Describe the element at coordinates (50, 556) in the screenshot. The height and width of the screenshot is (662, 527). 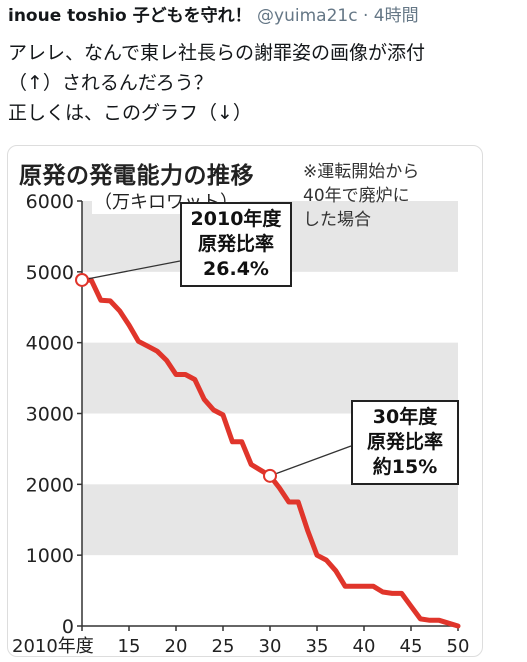
I see `y-tick-label: 1000` at that location.